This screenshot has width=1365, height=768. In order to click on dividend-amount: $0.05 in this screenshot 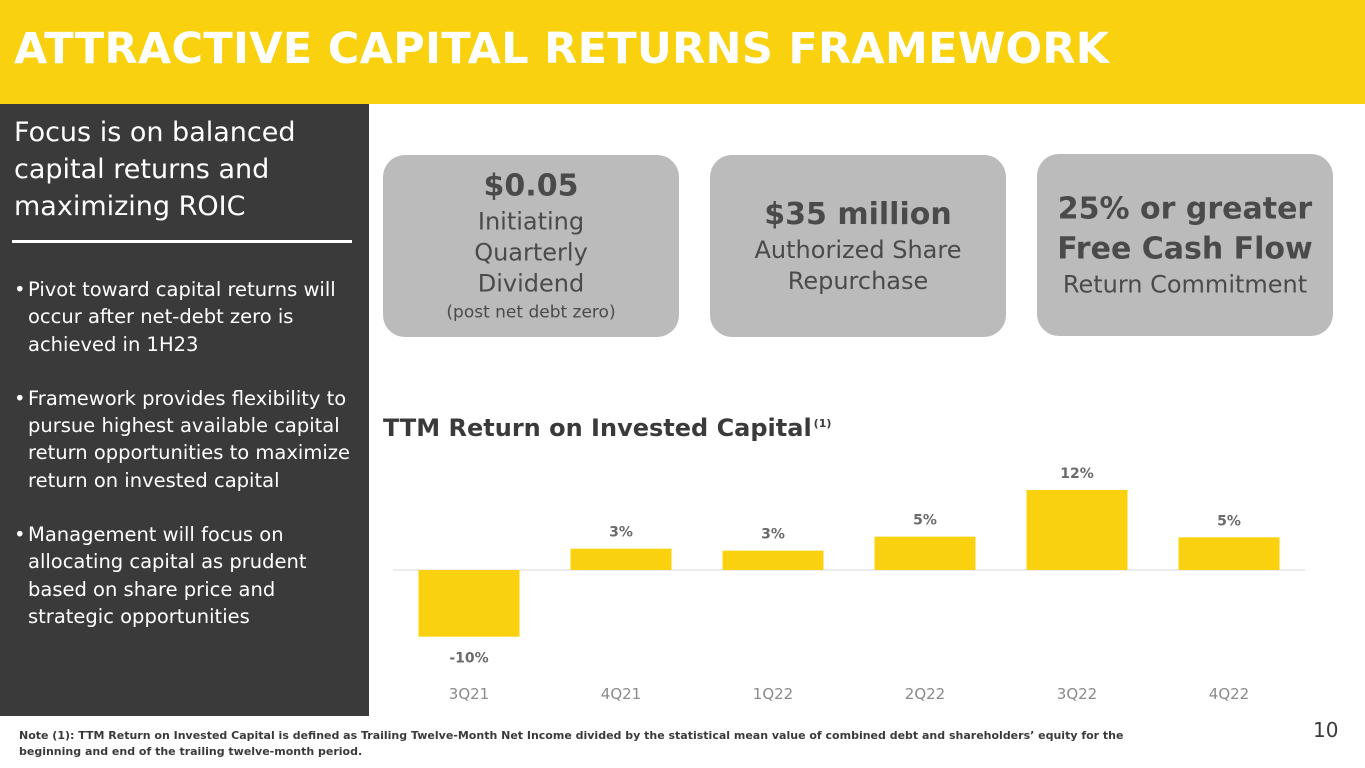, I will do `click(531, 186)`.